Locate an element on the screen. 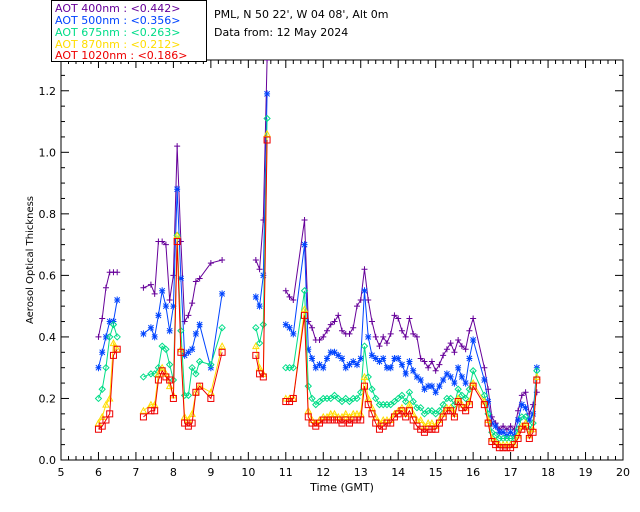 This screenshot has width=640, height=512. legend-entry-675: AOT 675nm : <0.263> is located at coordinates (118, 33).